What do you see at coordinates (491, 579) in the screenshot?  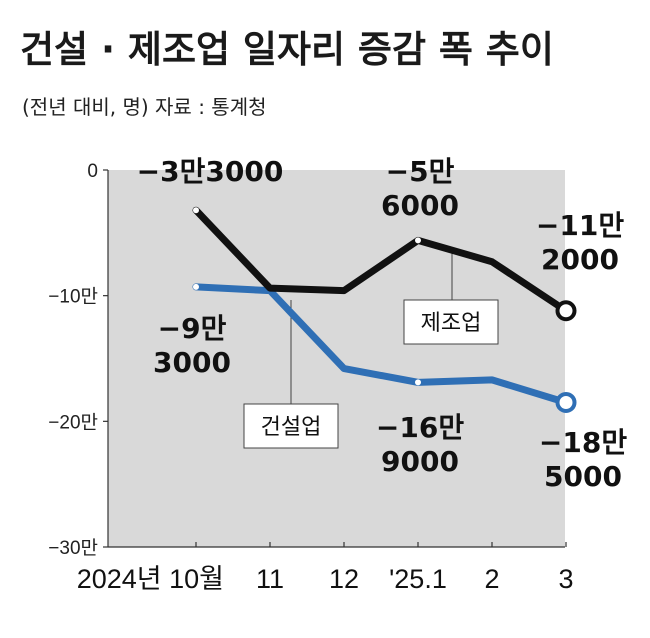 I see `x-tick-label: 2` at bounding box center [491, 579].